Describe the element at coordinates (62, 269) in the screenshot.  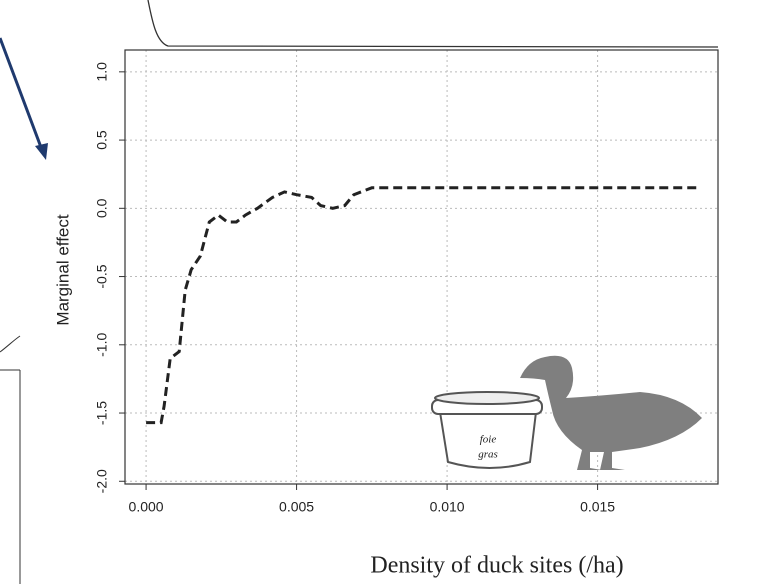
I see `y-axis-label: Marginal effect` at that location.